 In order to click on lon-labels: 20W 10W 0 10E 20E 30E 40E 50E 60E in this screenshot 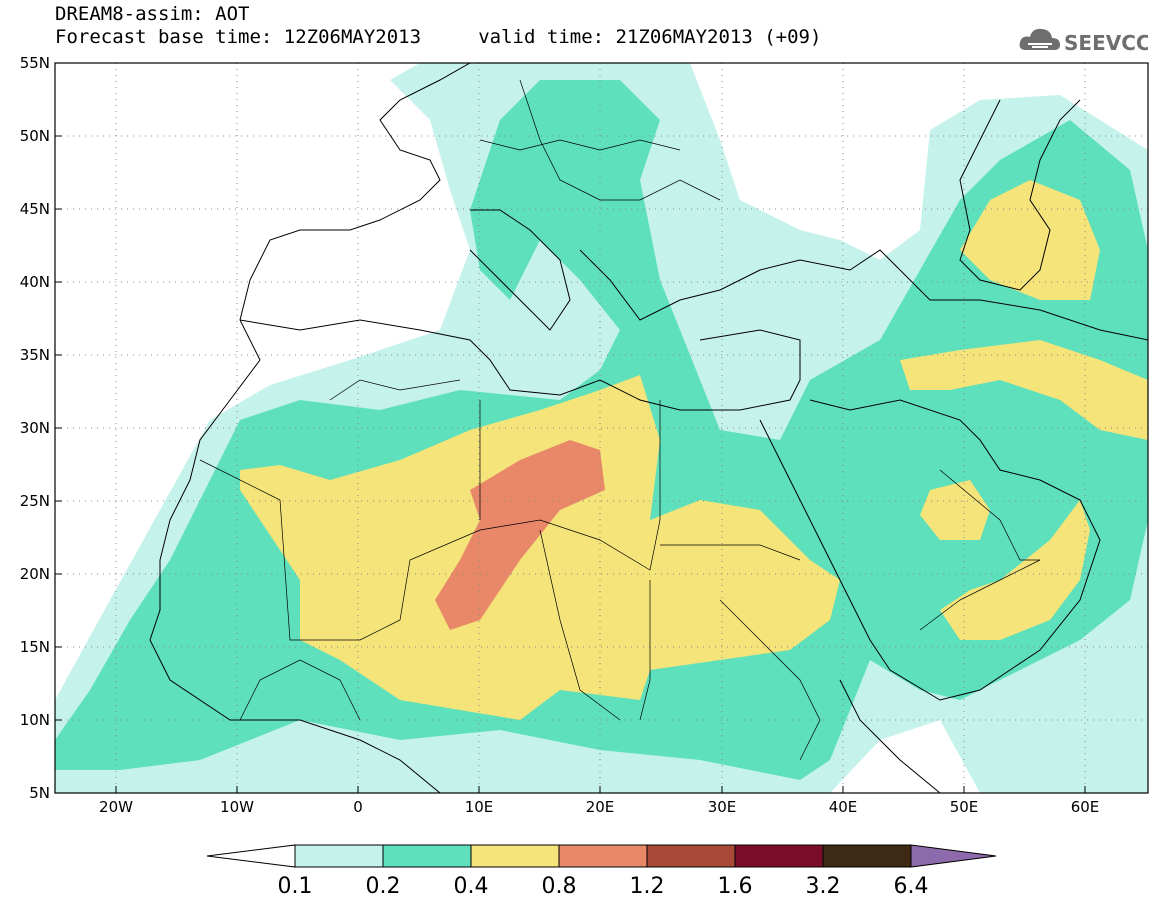, I will do `click(599, 807)`.